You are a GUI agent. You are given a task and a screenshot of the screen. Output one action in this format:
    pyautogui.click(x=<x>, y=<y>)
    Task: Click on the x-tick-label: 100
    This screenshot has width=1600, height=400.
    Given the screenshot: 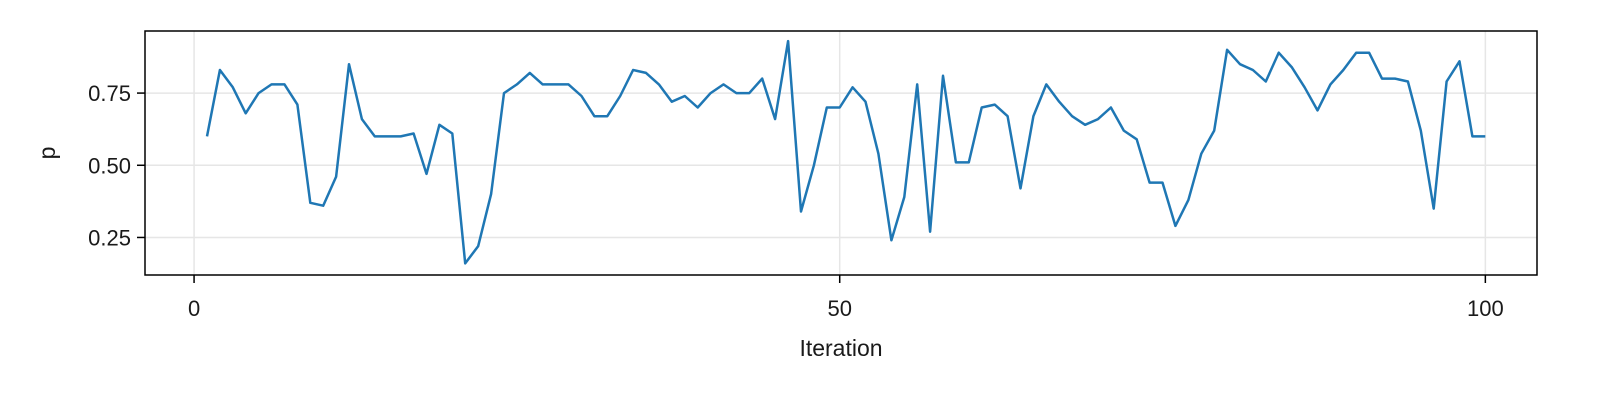 What is the action you would take?
    pyautogui.click(x=1485, y=308)
    